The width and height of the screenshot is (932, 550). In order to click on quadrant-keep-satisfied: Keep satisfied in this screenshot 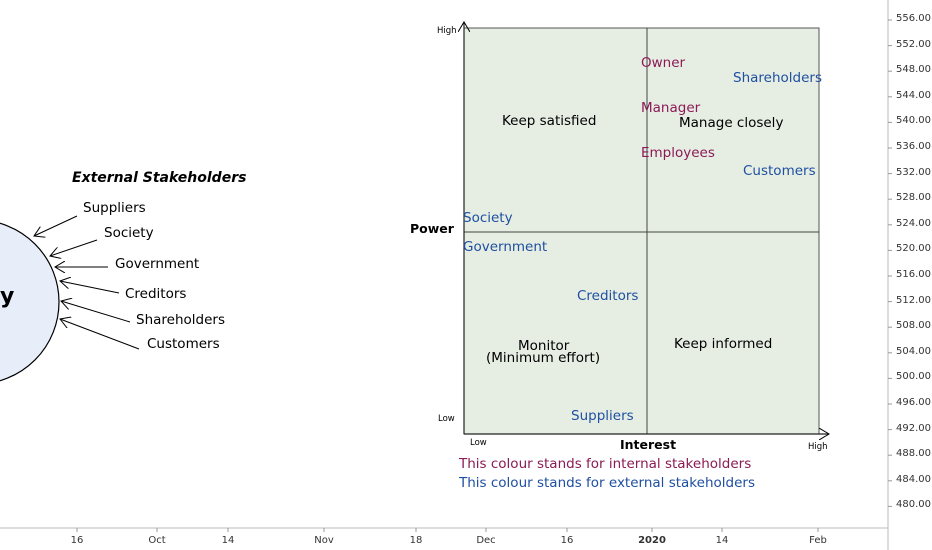, I will do `click(549, 121)`.